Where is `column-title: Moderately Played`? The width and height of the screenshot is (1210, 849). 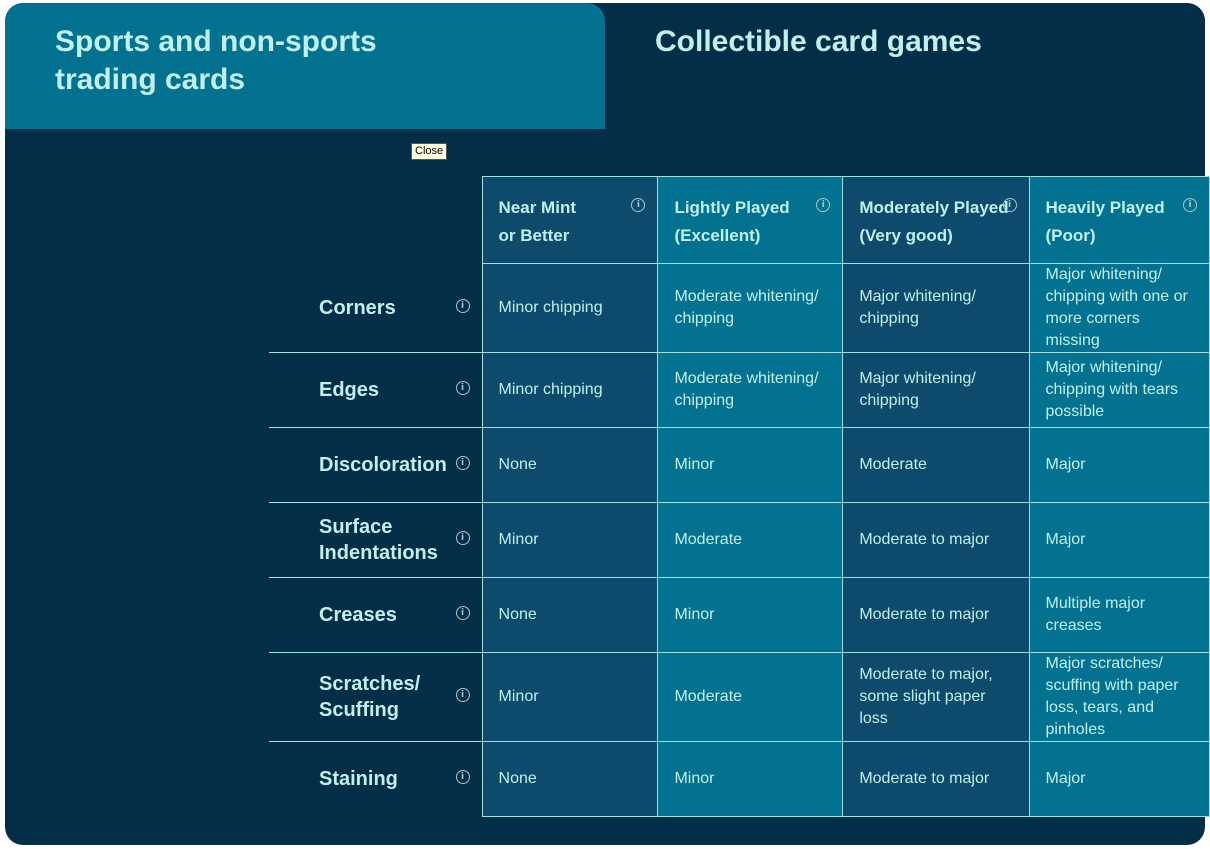 column-title: Moderately Played is located at coordinates (934, 207).